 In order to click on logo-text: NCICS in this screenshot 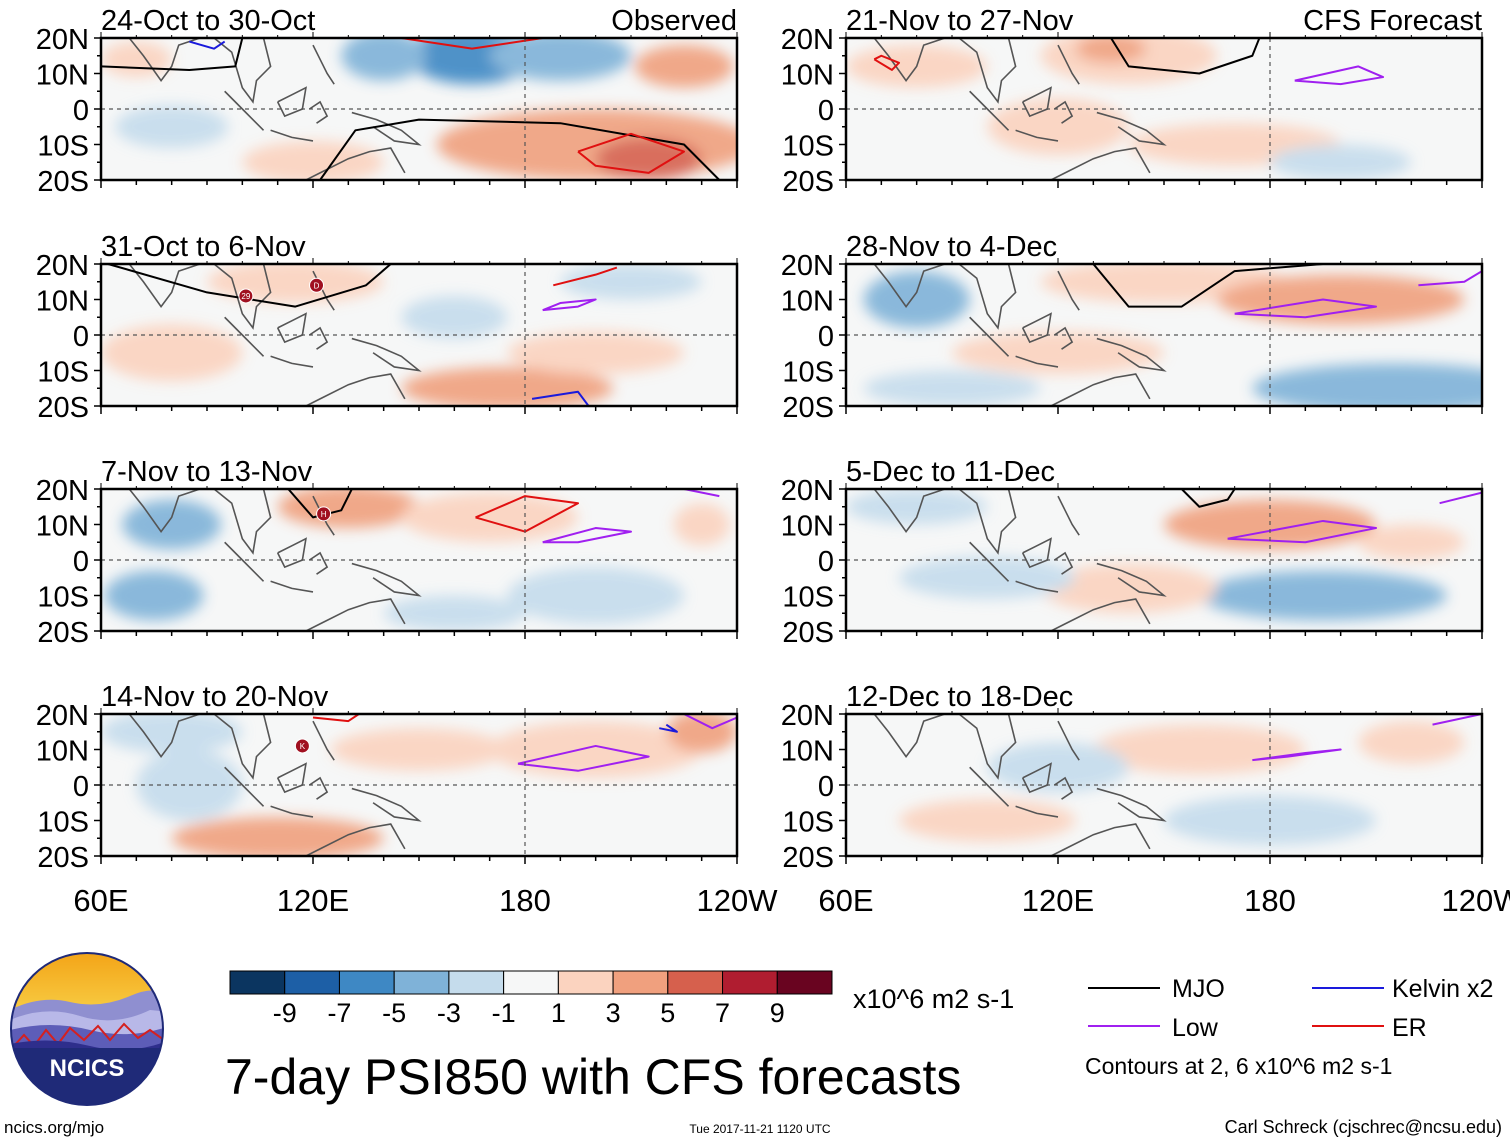, I will do `click(87, 1068)`.